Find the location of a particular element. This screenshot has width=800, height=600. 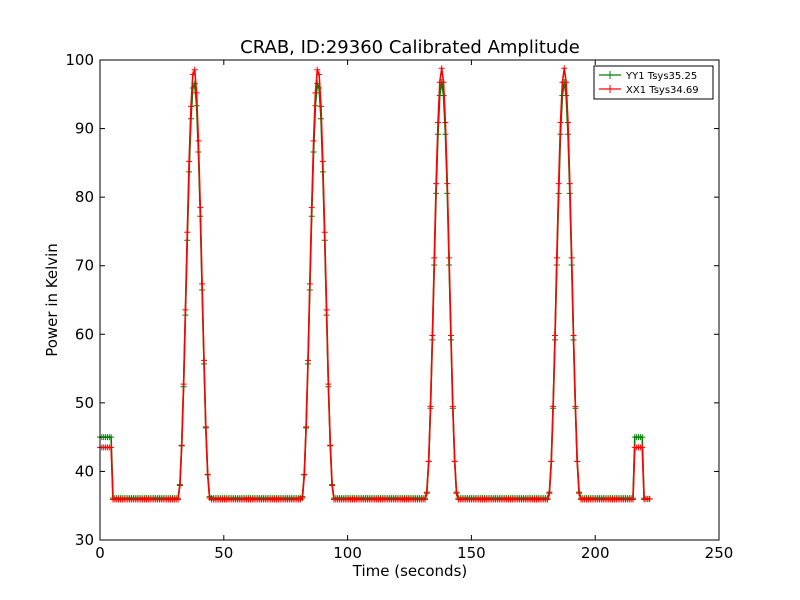

legend: YY1 Tsys35.25 XX1 Tsys34.69 is located at coordinates (653, 82).